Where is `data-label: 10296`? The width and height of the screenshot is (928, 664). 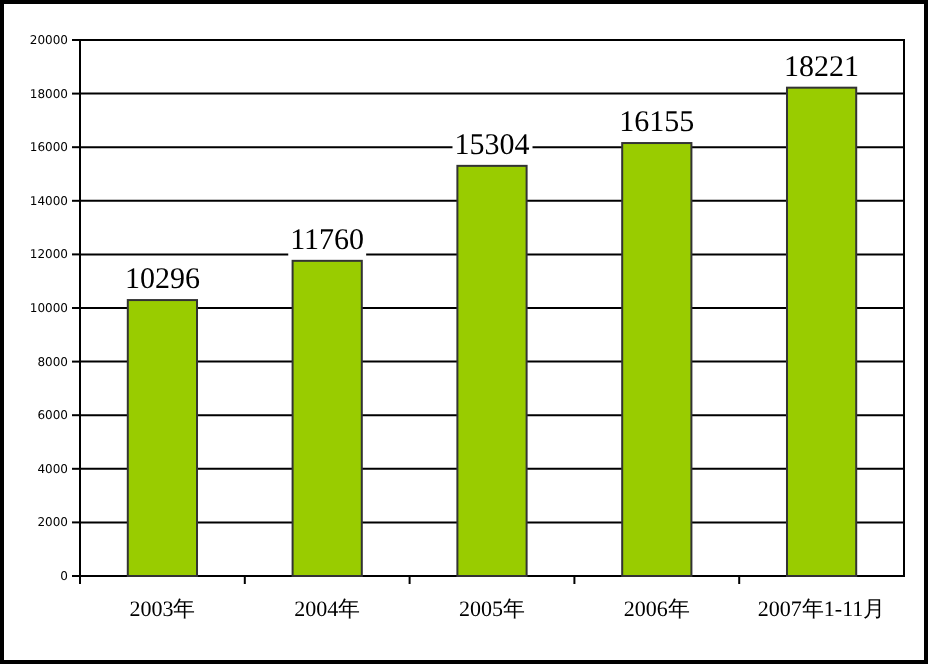 data-label: 10296 is located at coordinates (162, 280).